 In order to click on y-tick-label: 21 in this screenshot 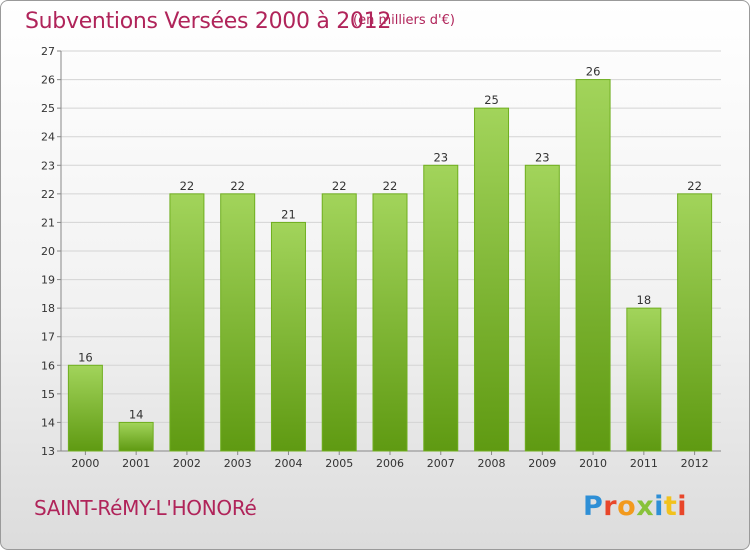, I will do `click(48, 222)`.